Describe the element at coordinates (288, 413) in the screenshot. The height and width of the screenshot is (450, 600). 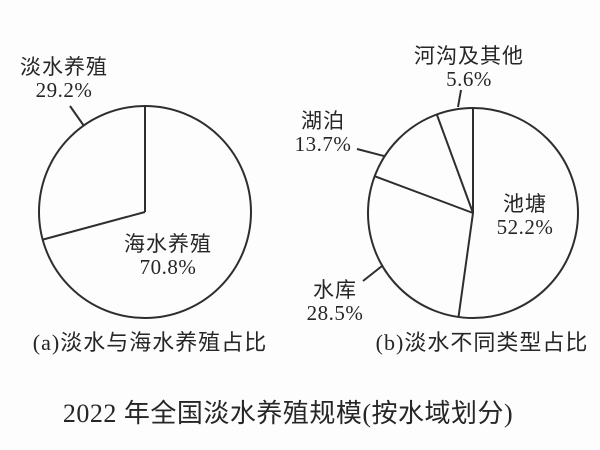
I see `figure-title: 2022 年全国淡水养殖规模(按水域划分)` at that location.